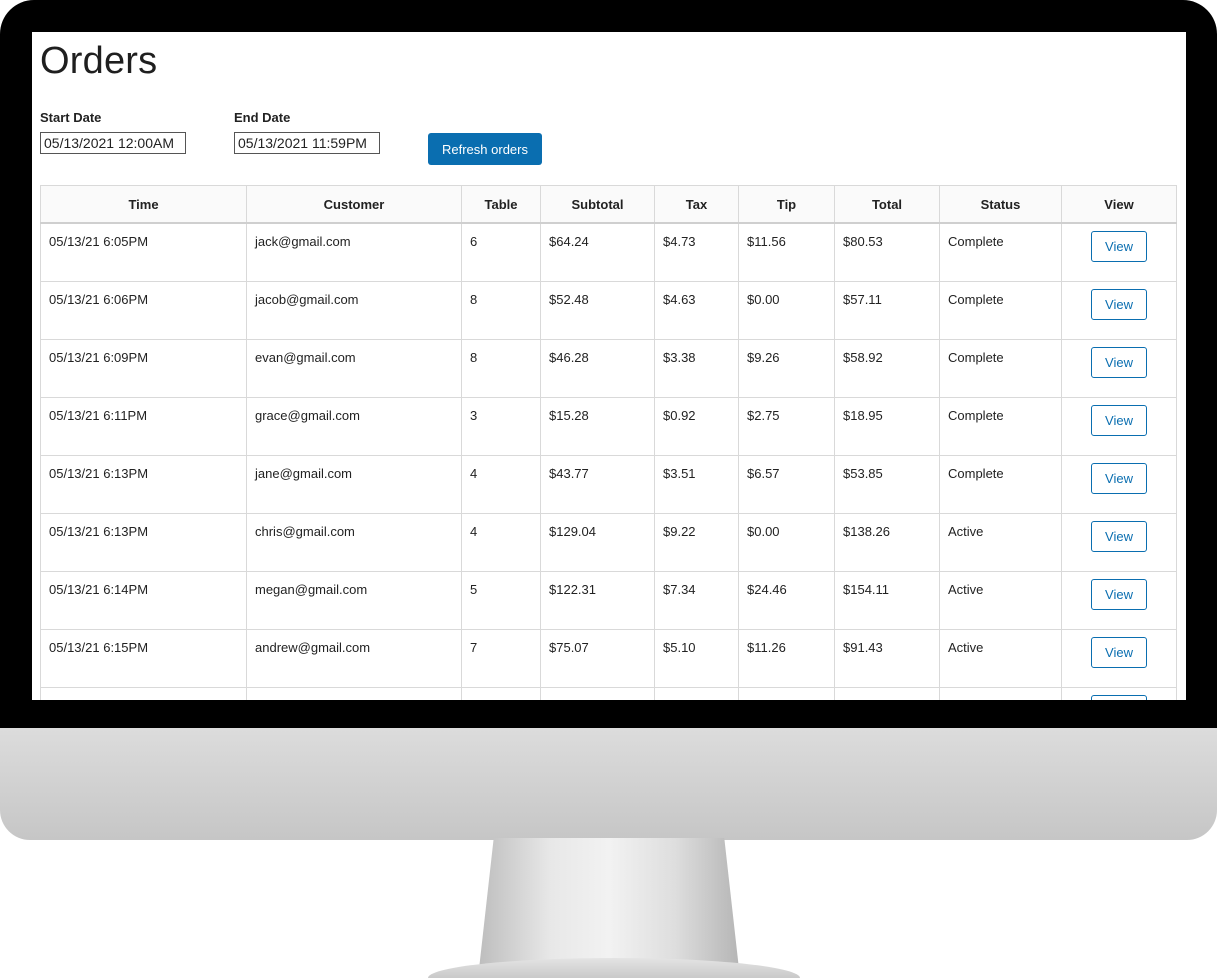  What do you see at coordinates (597, 252) in the screenshot?
I see `cell-subtotal: $64.24` at bounding box center [597, 252].